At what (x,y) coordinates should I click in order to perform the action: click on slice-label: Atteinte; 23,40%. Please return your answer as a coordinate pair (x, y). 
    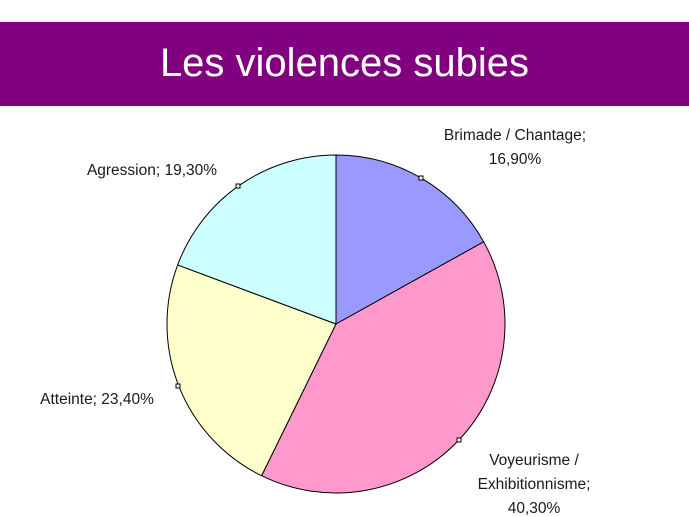
    Looking at the image, I should click on (97, 399).